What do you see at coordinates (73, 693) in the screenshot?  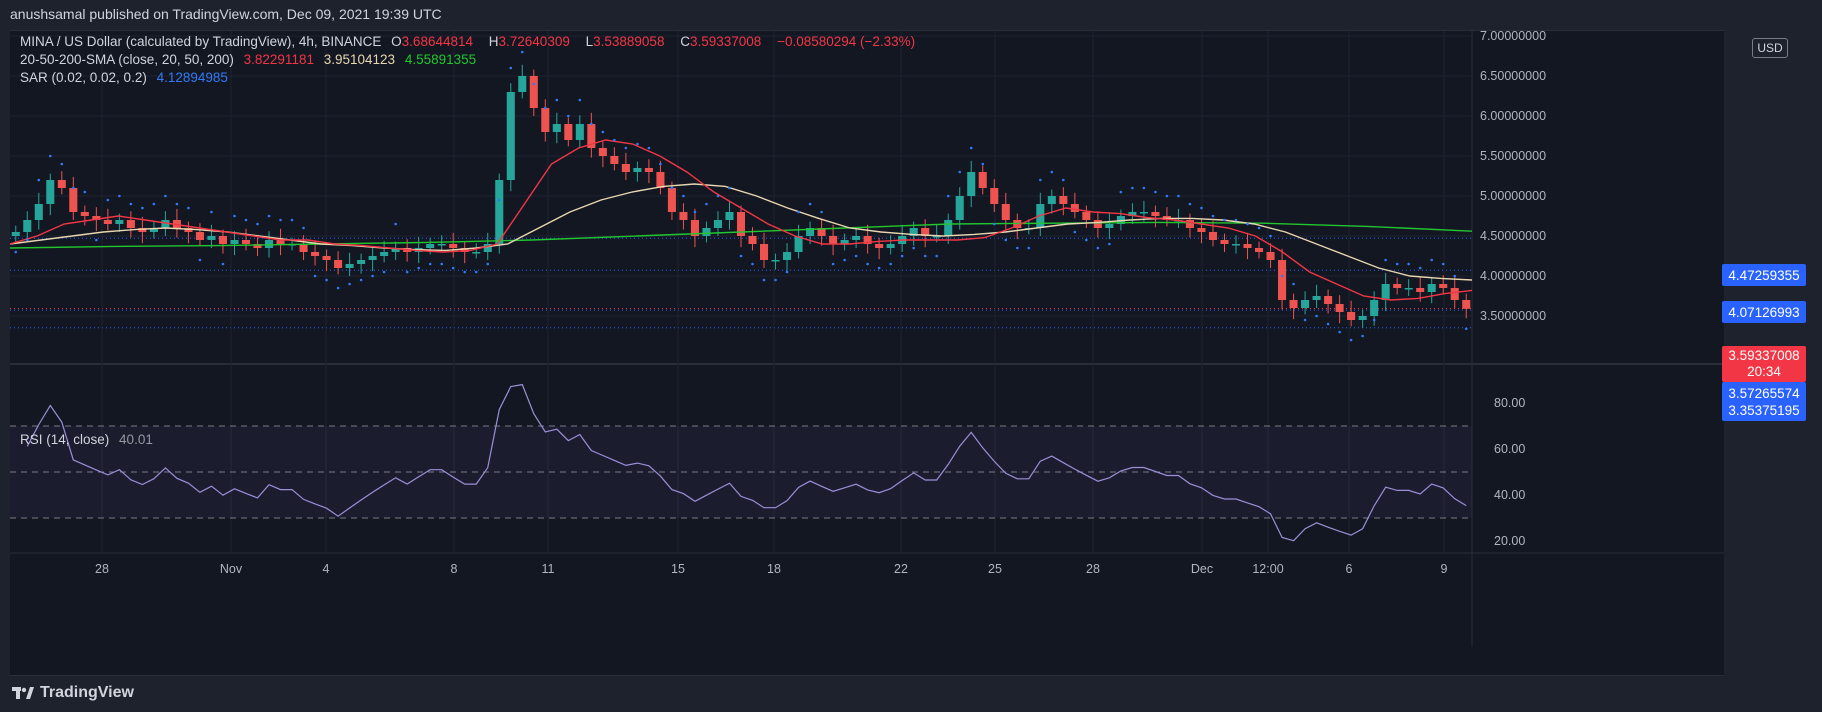 I see `tradingview-footer: TradingView` at bounding box center [73, 693].